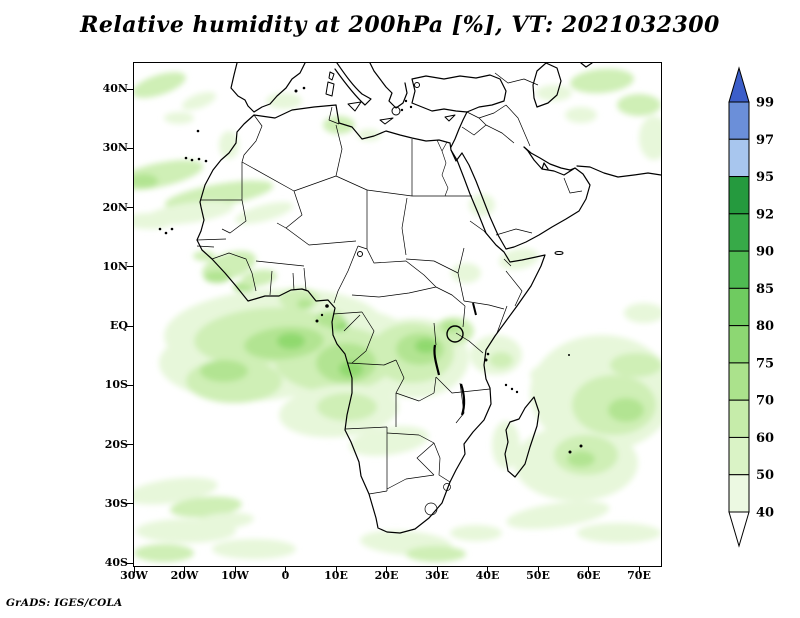  Describe the element at coordinates (765, 513) in the screenshot. I see `colorbar-tick-label: 40` at that location.